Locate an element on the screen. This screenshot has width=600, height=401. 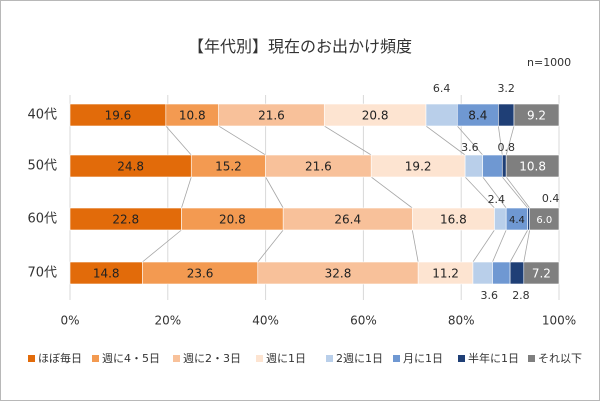
data-label: 2.4 is located at coordinates (497, 199).